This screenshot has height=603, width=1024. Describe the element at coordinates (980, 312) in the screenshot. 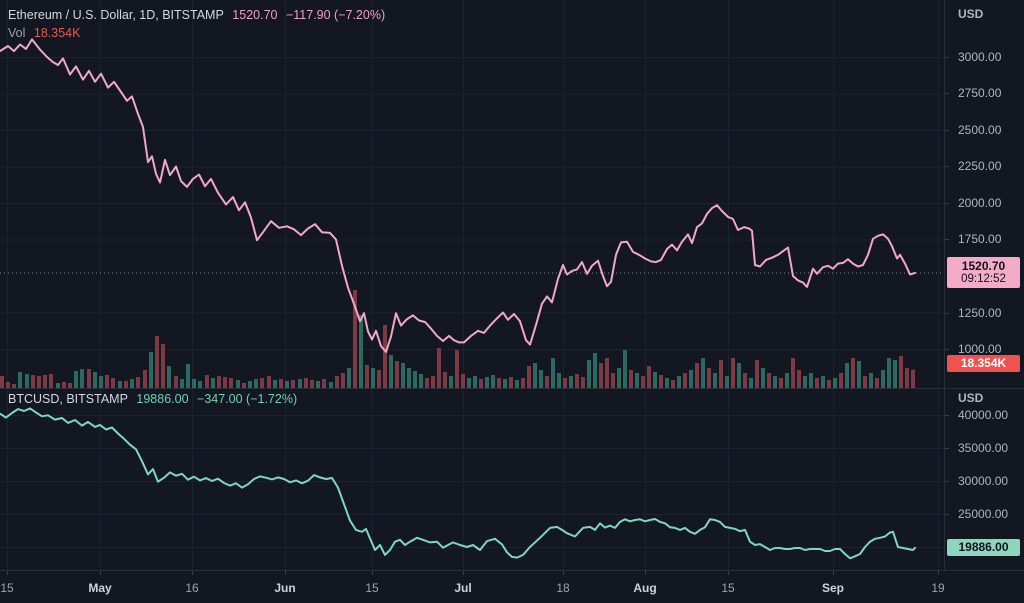

I see `y-axis-label: 1250.00` at that location.